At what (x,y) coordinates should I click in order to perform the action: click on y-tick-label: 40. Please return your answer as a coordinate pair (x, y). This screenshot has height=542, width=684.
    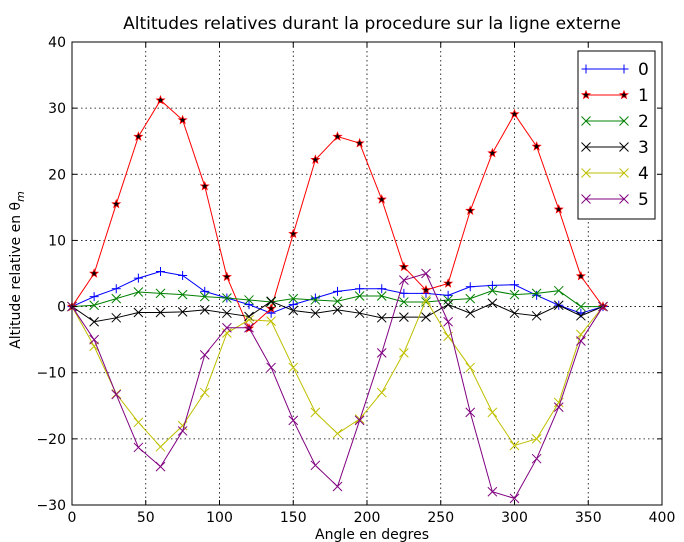
    Looking at the image, I should click on (57, 43).